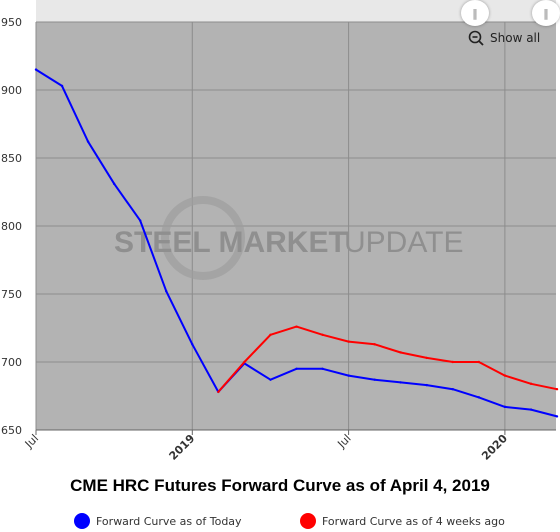 The width and height of the screenshot is (560, 532). I want to click on y-tick-label: 950, so click(11, 22).